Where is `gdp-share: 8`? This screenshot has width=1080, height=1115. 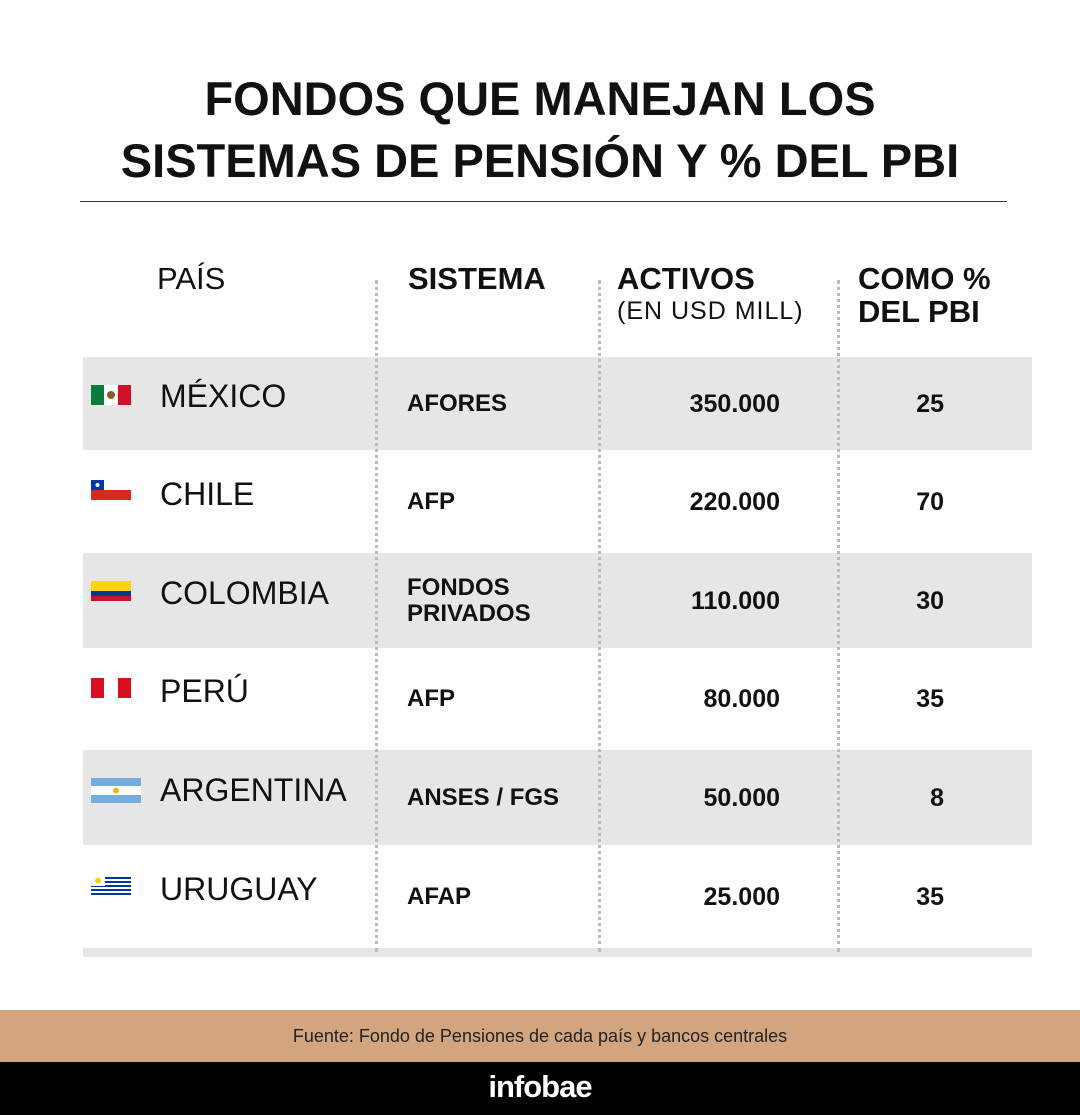 gdp-share: 8 is located at coordinates (937, 797).